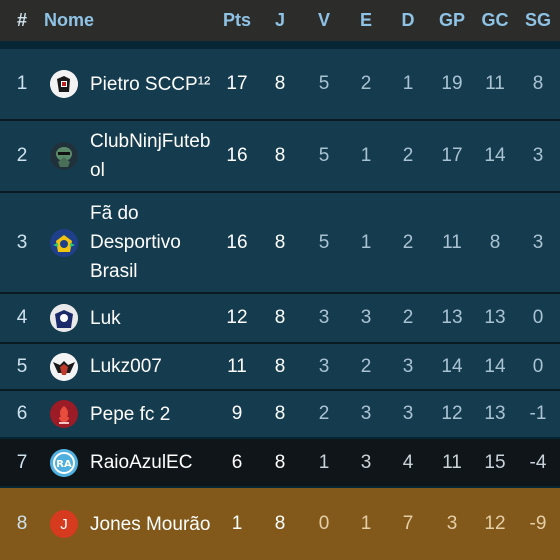  What do you see at coordinates (22, 462) in the screenshot?
I see `row-position: 7` at bounding box center [22, 462].